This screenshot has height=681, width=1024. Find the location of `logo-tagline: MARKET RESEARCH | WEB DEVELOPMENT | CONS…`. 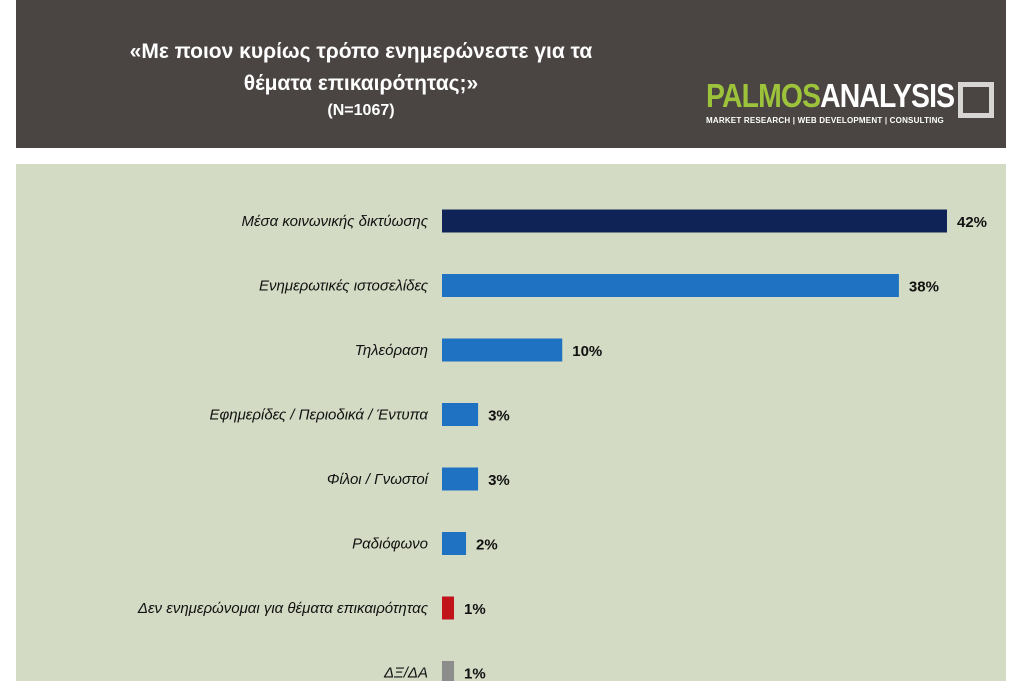

logo-tagline: MARKET RESEARCH | WEB DEVELOPMENT | CONS… is located at coordinates (825, 120).